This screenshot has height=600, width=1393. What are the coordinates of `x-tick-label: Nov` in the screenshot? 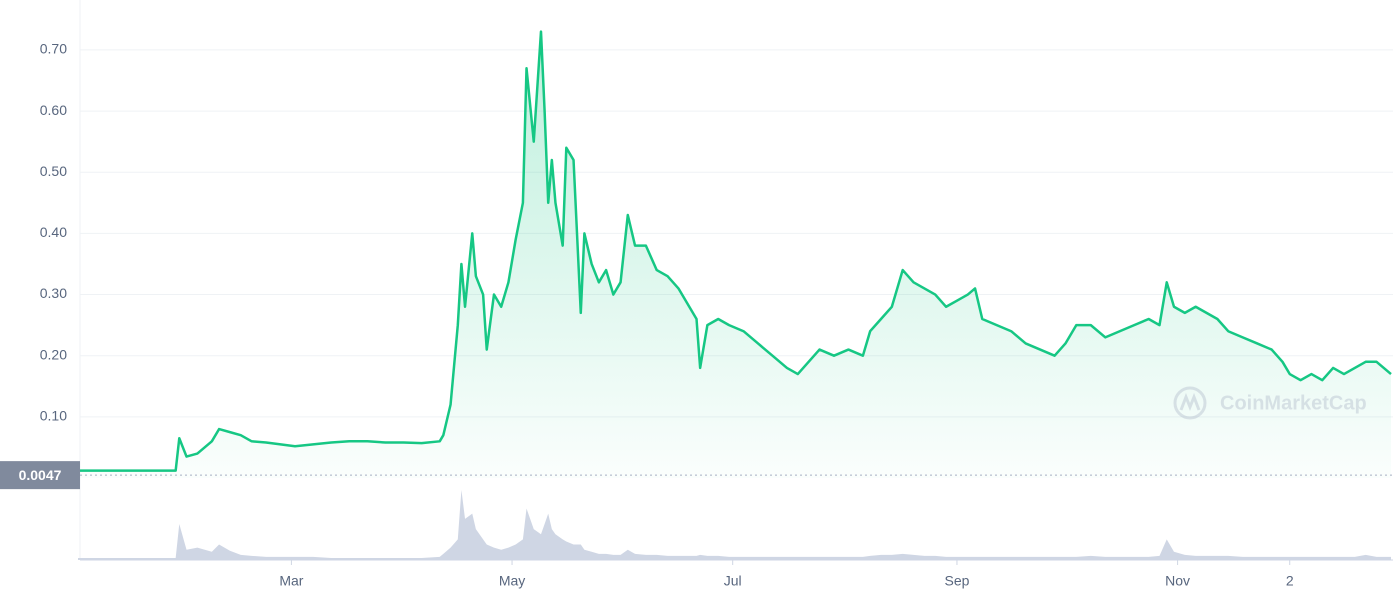 It's located at (1177, 581).